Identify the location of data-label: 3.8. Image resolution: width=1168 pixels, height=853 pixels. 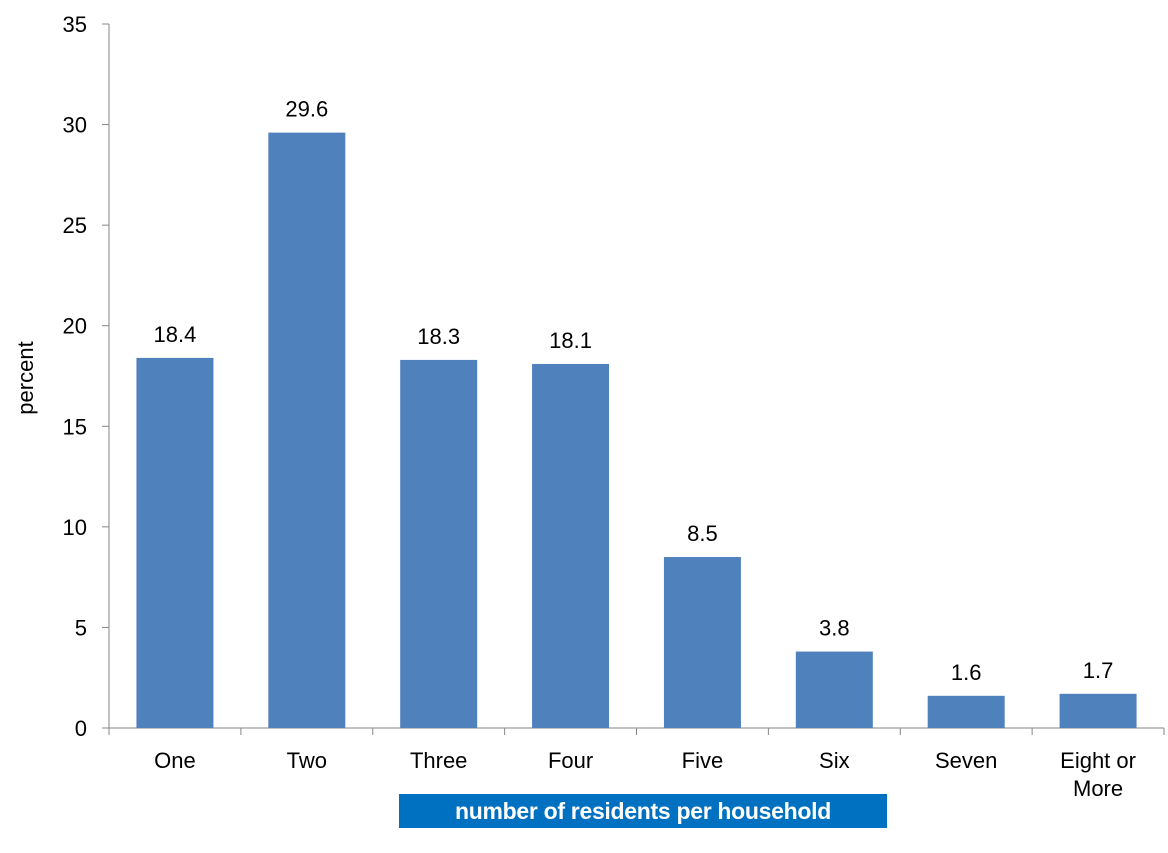
(834, 628).